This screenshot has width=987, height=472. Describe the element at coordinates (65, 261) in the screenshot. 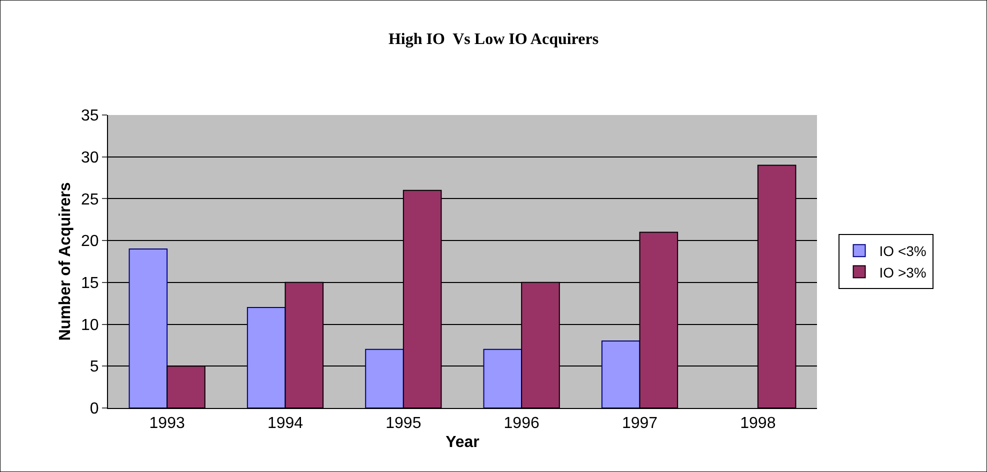

I see `y-axis-title: Number of Acquirers` at that location.